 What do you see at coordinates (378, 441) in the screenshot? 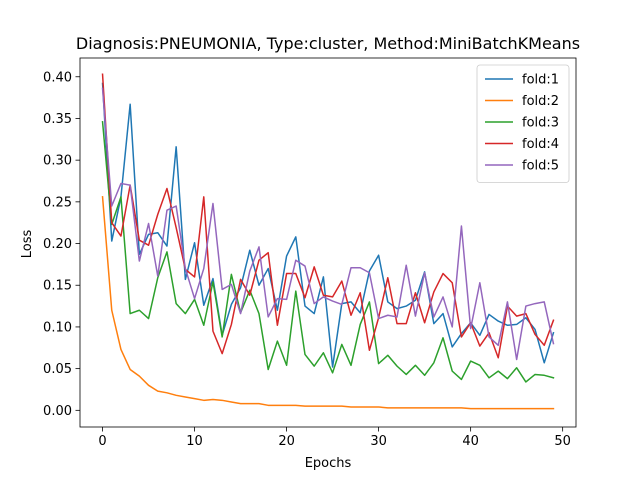
I see `x-tick-label: 30` at bounding box center [378, 441].